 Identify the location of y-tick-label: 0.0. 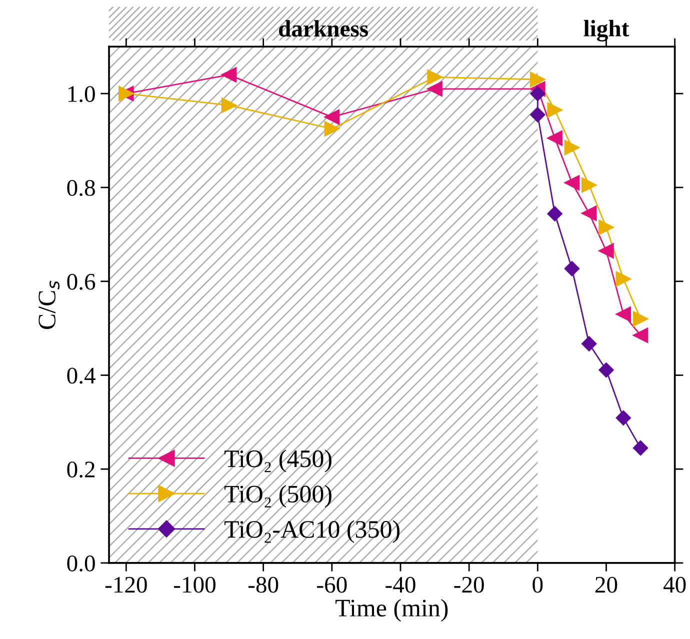
(81, 563).